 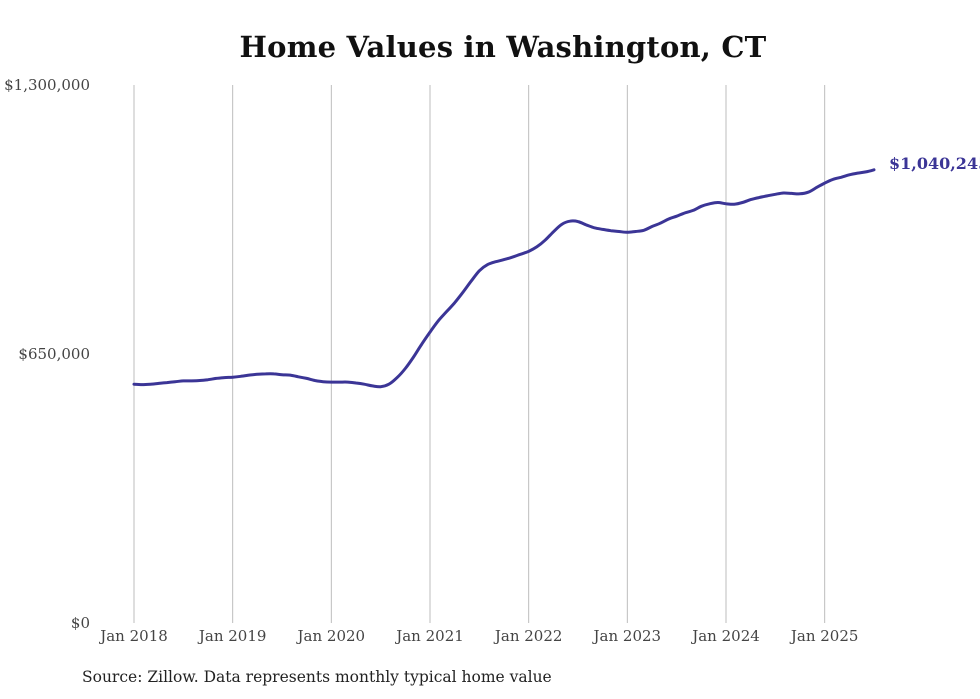 What do you see at coordinates (725, 636) in the screenshot?
I see `x-tick-label: Jan 2024` at bounding box center [725, 636].